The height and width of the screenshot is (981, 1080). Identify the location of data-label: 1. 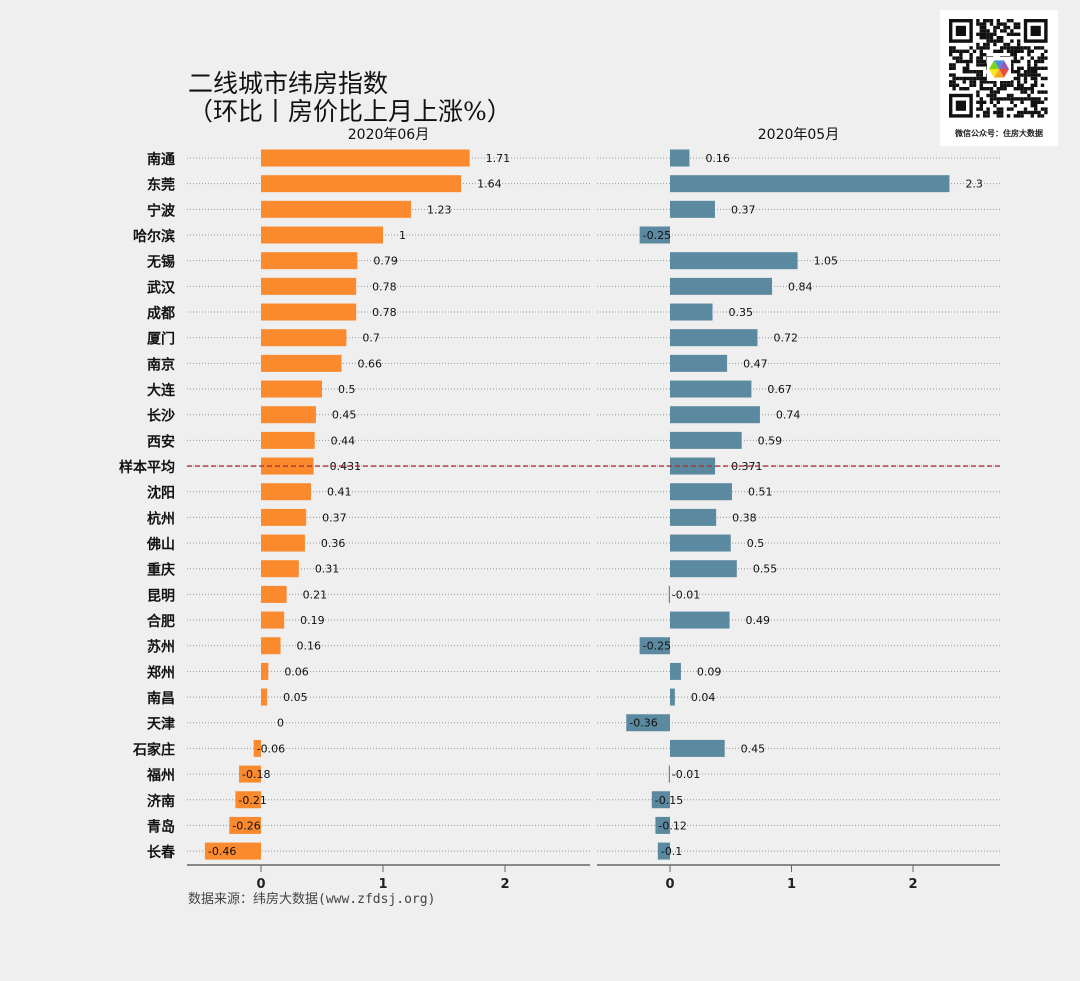
(402, 235).